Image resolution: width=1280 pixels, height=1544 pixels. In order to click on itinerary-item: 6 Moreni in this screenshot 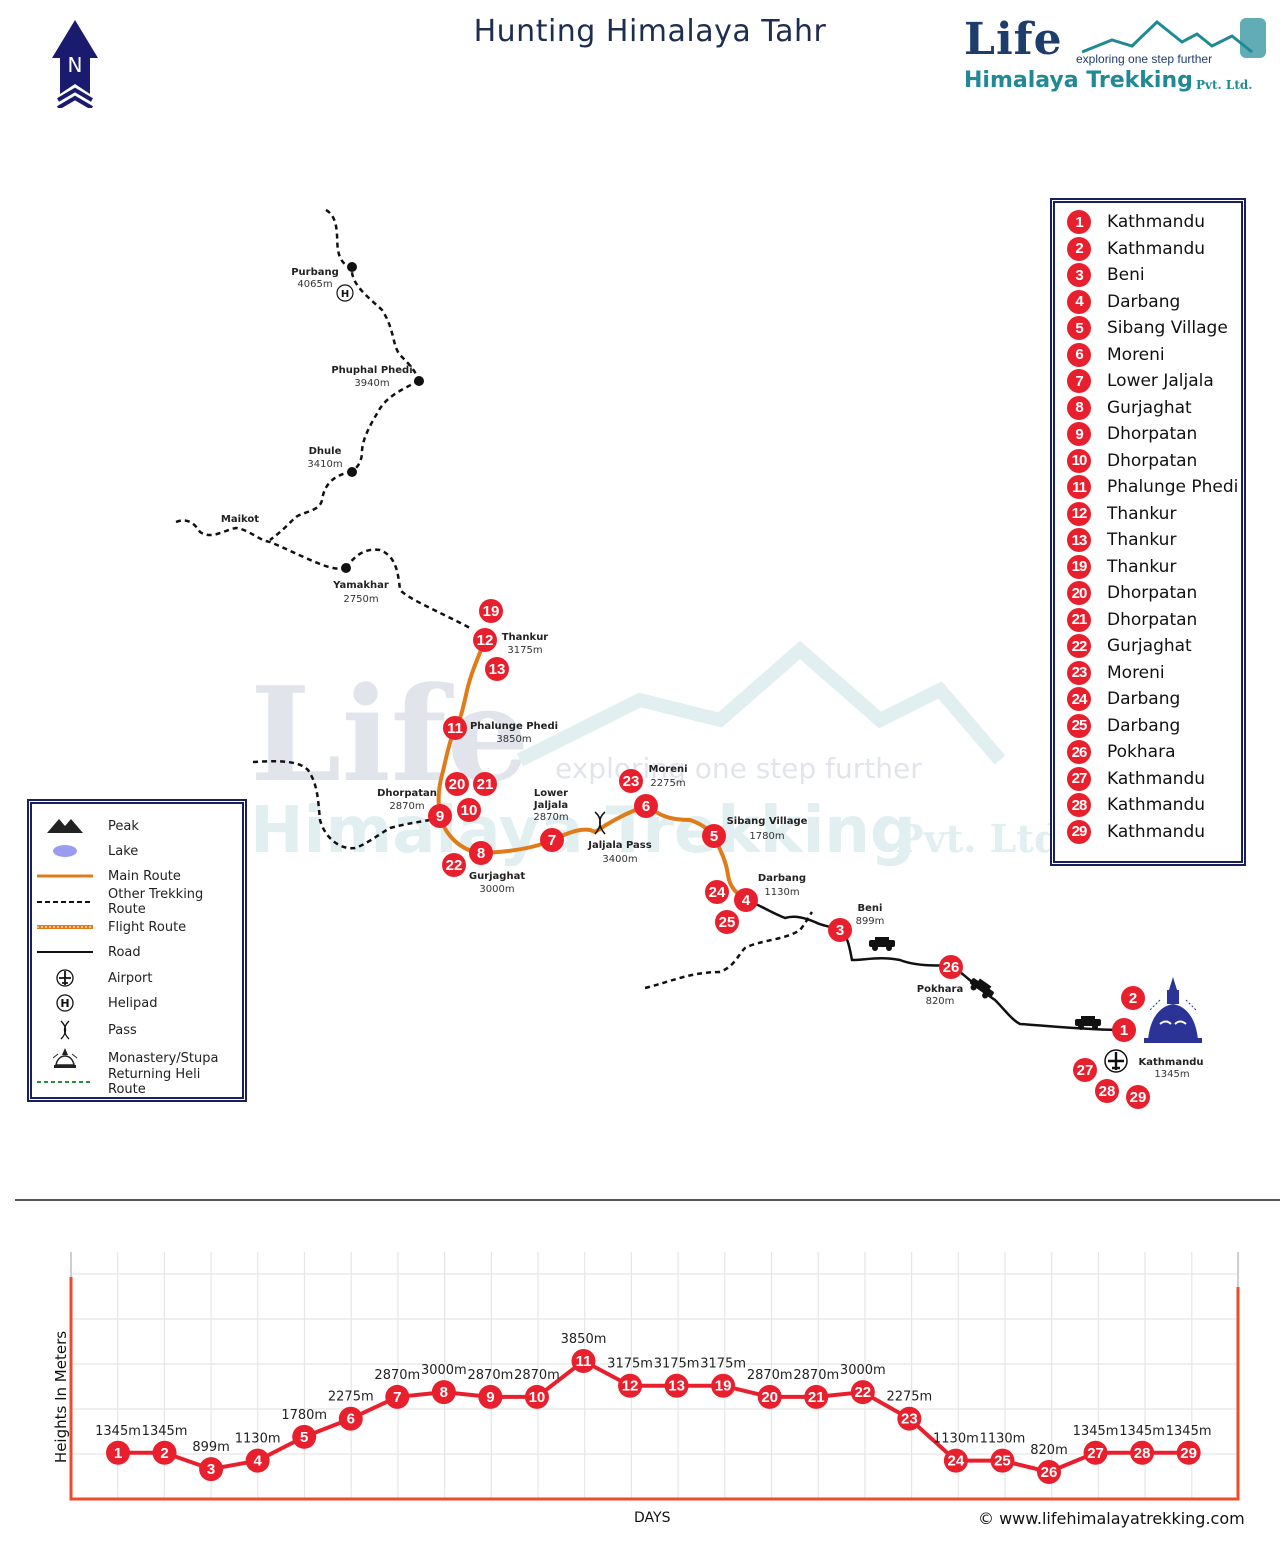, I will do `click(1154, 355)`.